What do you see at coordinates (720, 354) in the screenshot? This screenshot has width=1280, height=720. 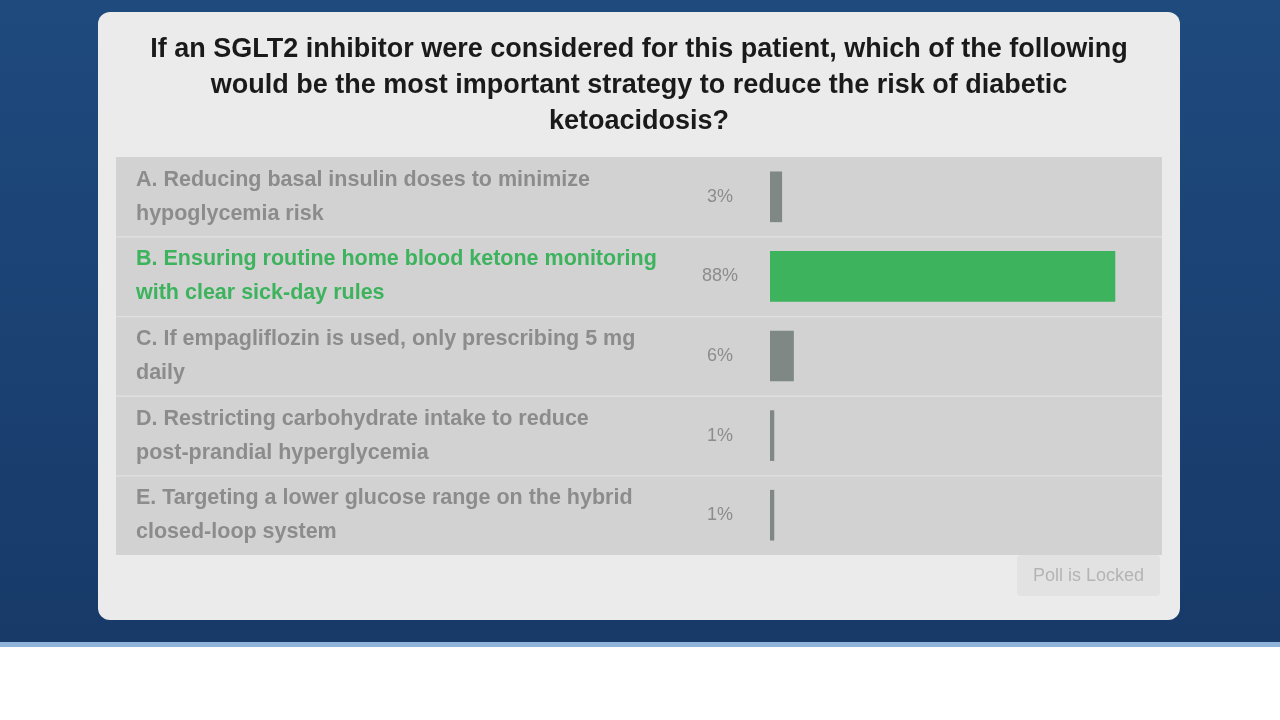 I see `data-label: 6%` at bounding box center [720, 354].